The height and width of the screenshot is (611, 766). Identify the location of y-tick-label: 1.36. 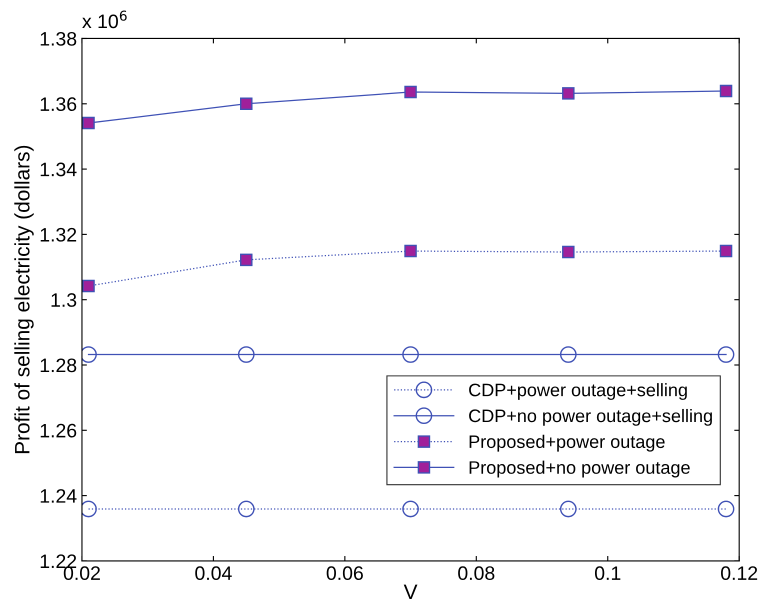
(58, 104).